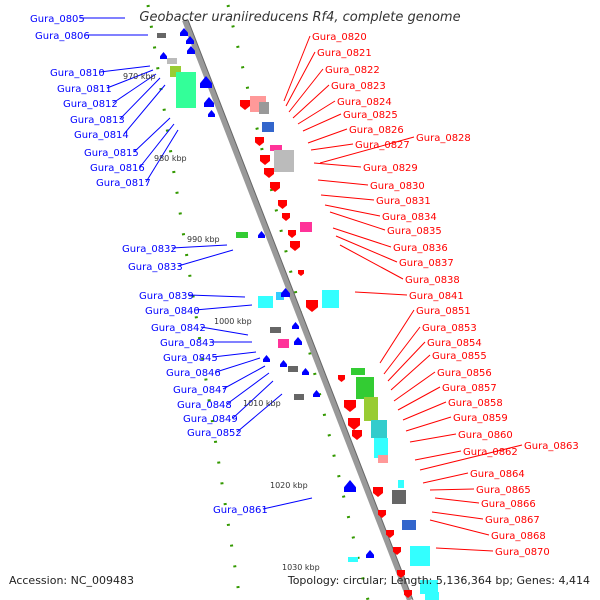  I want to click on gene-label-reverse: Gura_0849, so click(210, 419).